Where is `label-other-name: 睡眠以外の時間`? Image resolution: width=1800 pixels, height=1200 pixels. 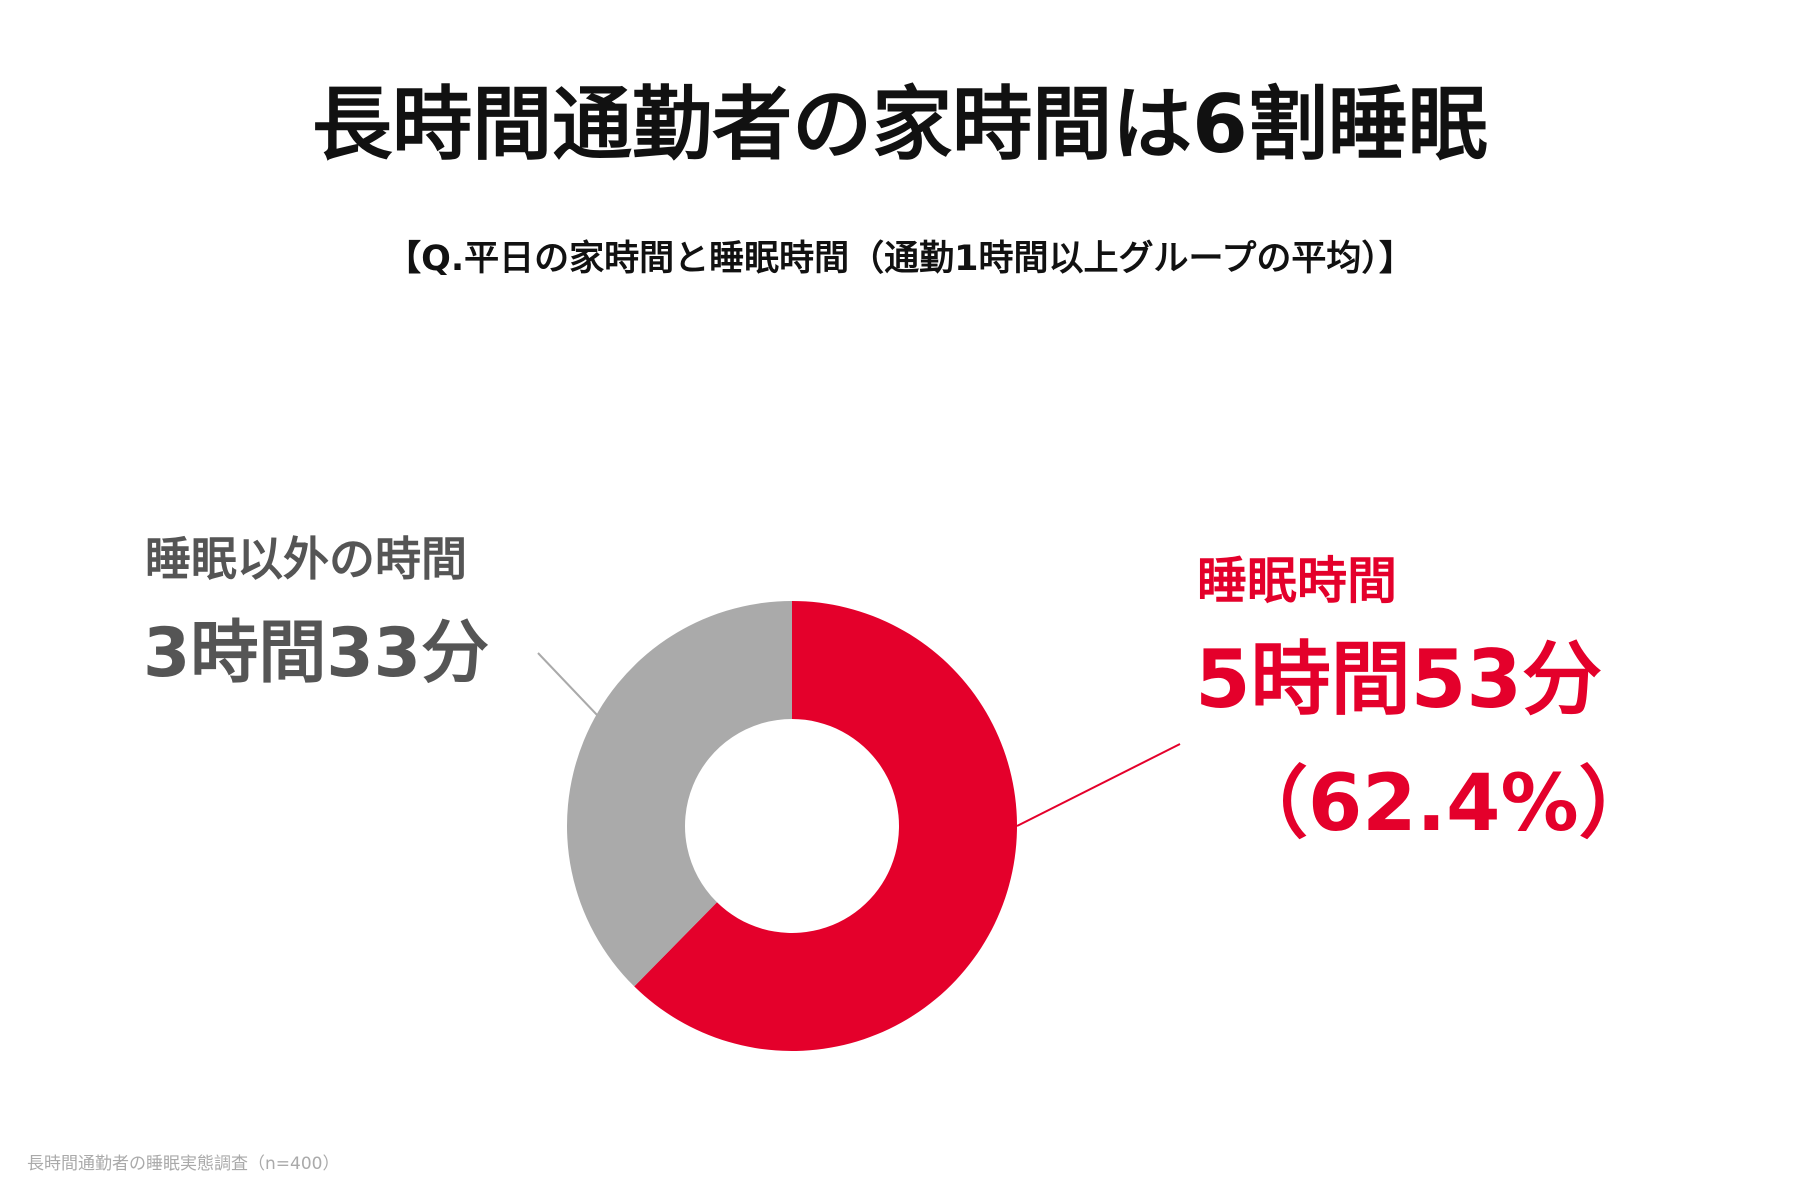 label-other-name: 睡眠以外の時間 is located at coordinates (306, 559).